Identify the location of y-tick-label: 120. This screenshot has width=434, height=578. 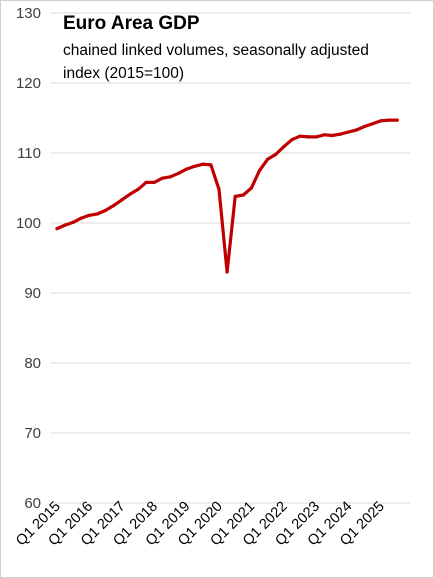
(28, 83).